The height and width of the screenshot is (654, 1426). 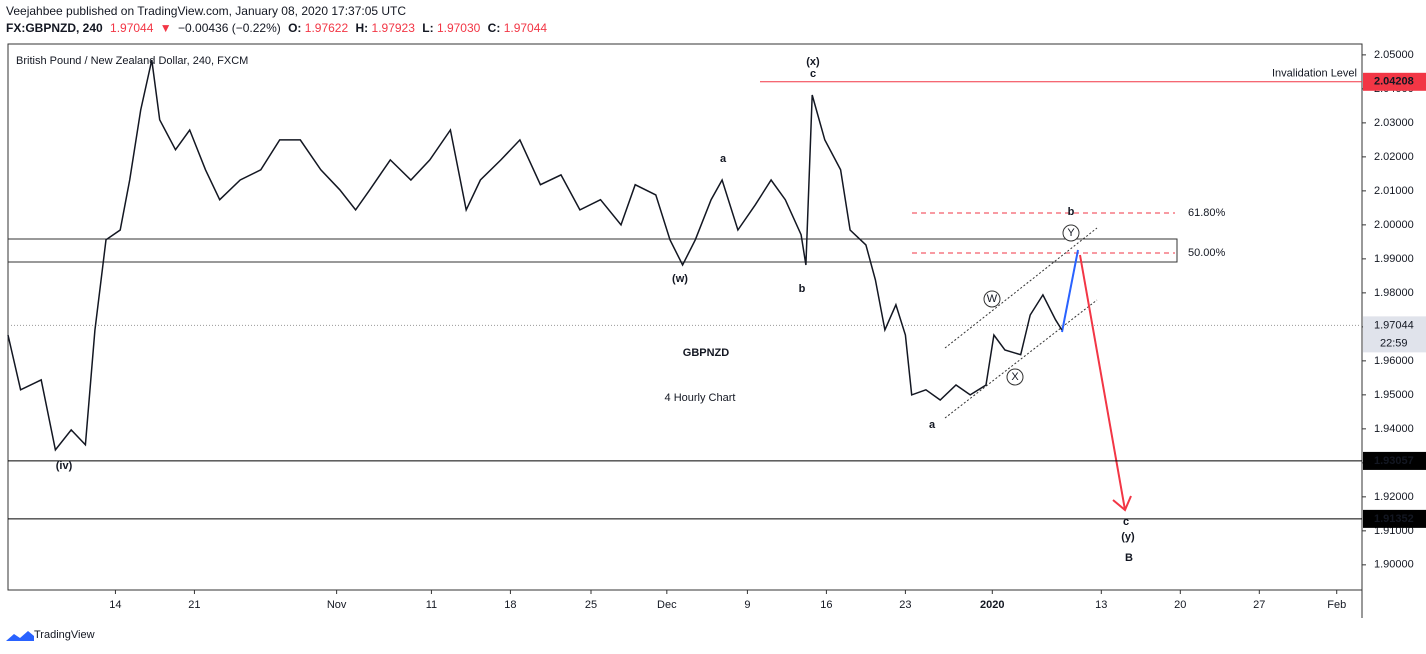 I want to click on wave-label: (x), so click(x=813, y=62).